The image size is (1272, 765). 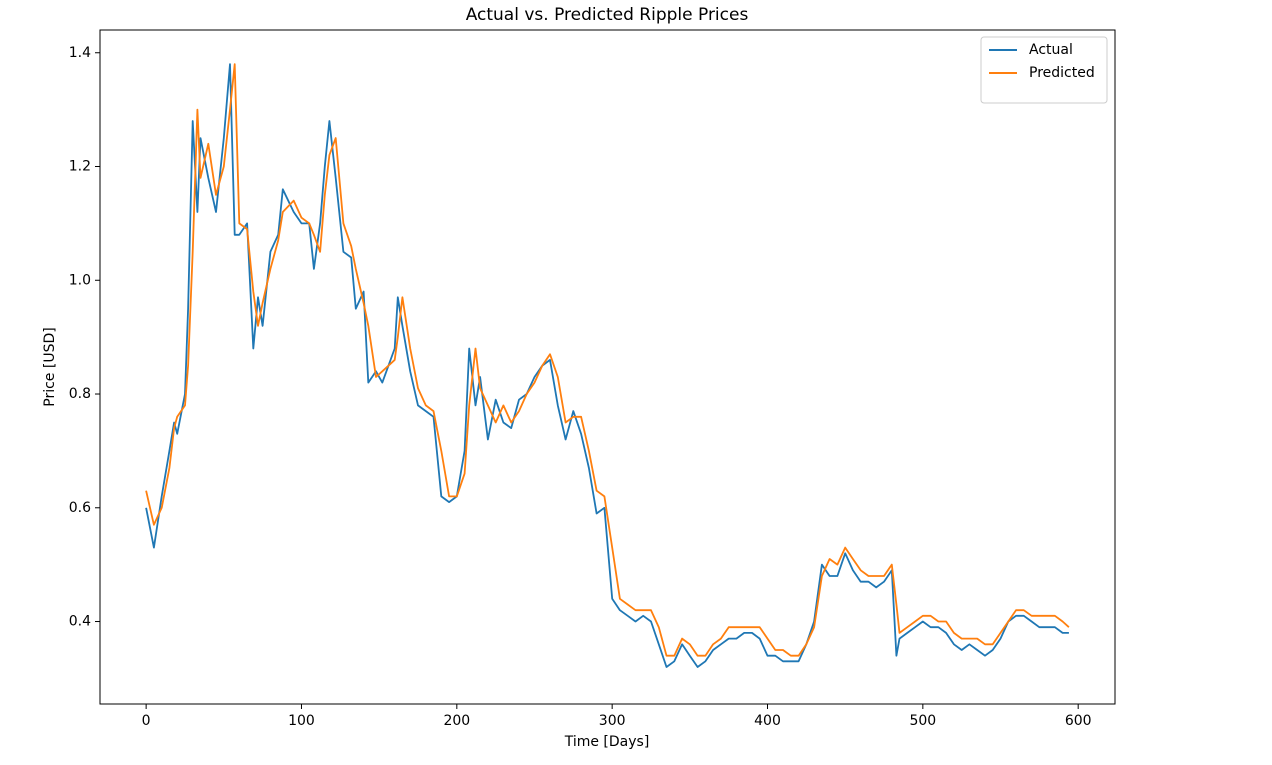 I want to click on y-tick-label: 0.6, so click(x=80, y=508).